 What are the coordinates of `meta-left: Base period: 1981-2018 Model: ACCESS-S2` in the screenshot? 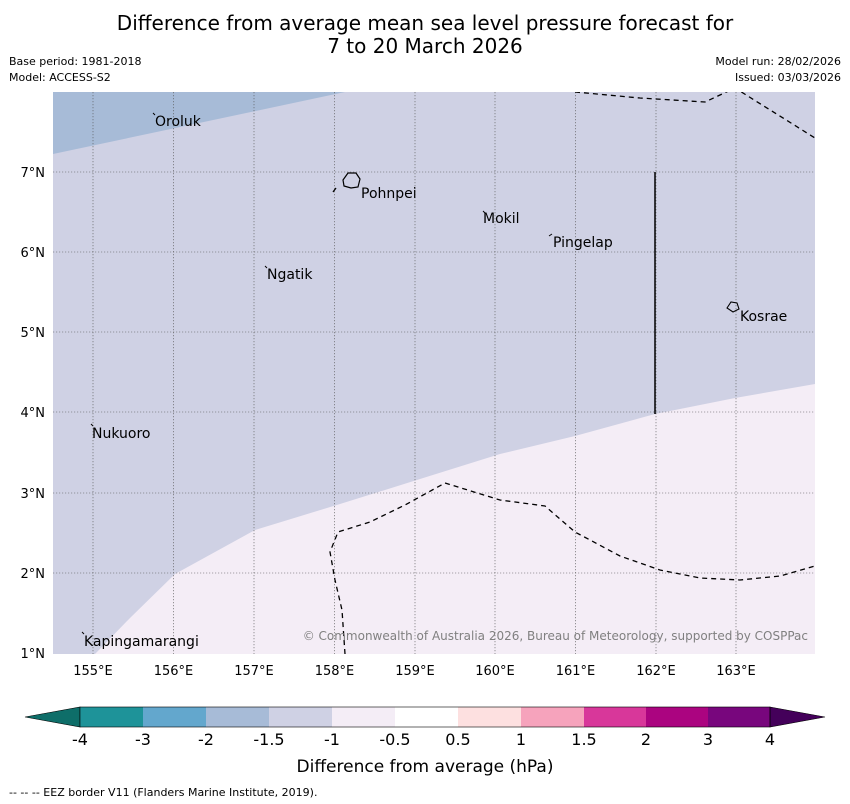 It's located at (75, 70).